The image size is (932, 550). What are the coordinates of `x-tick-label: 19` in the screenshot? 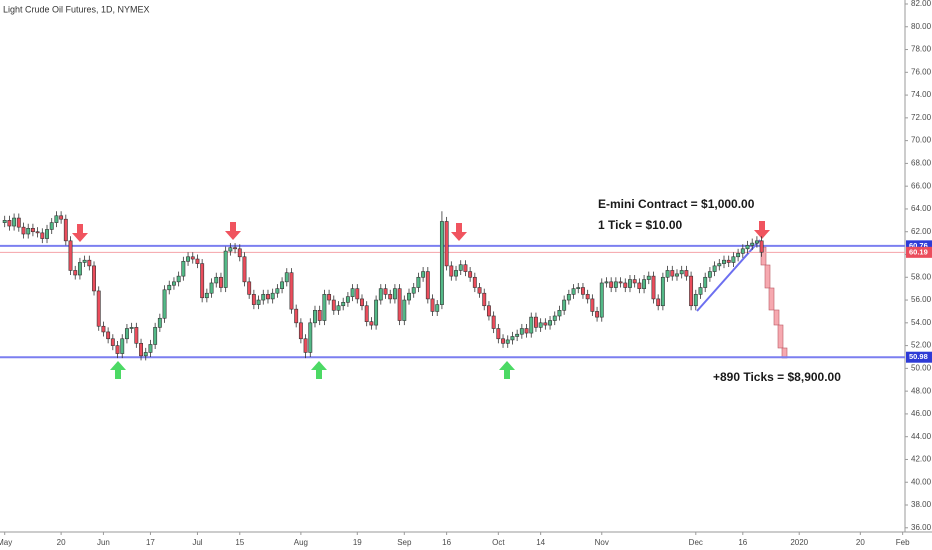 It's located at (357, 542).